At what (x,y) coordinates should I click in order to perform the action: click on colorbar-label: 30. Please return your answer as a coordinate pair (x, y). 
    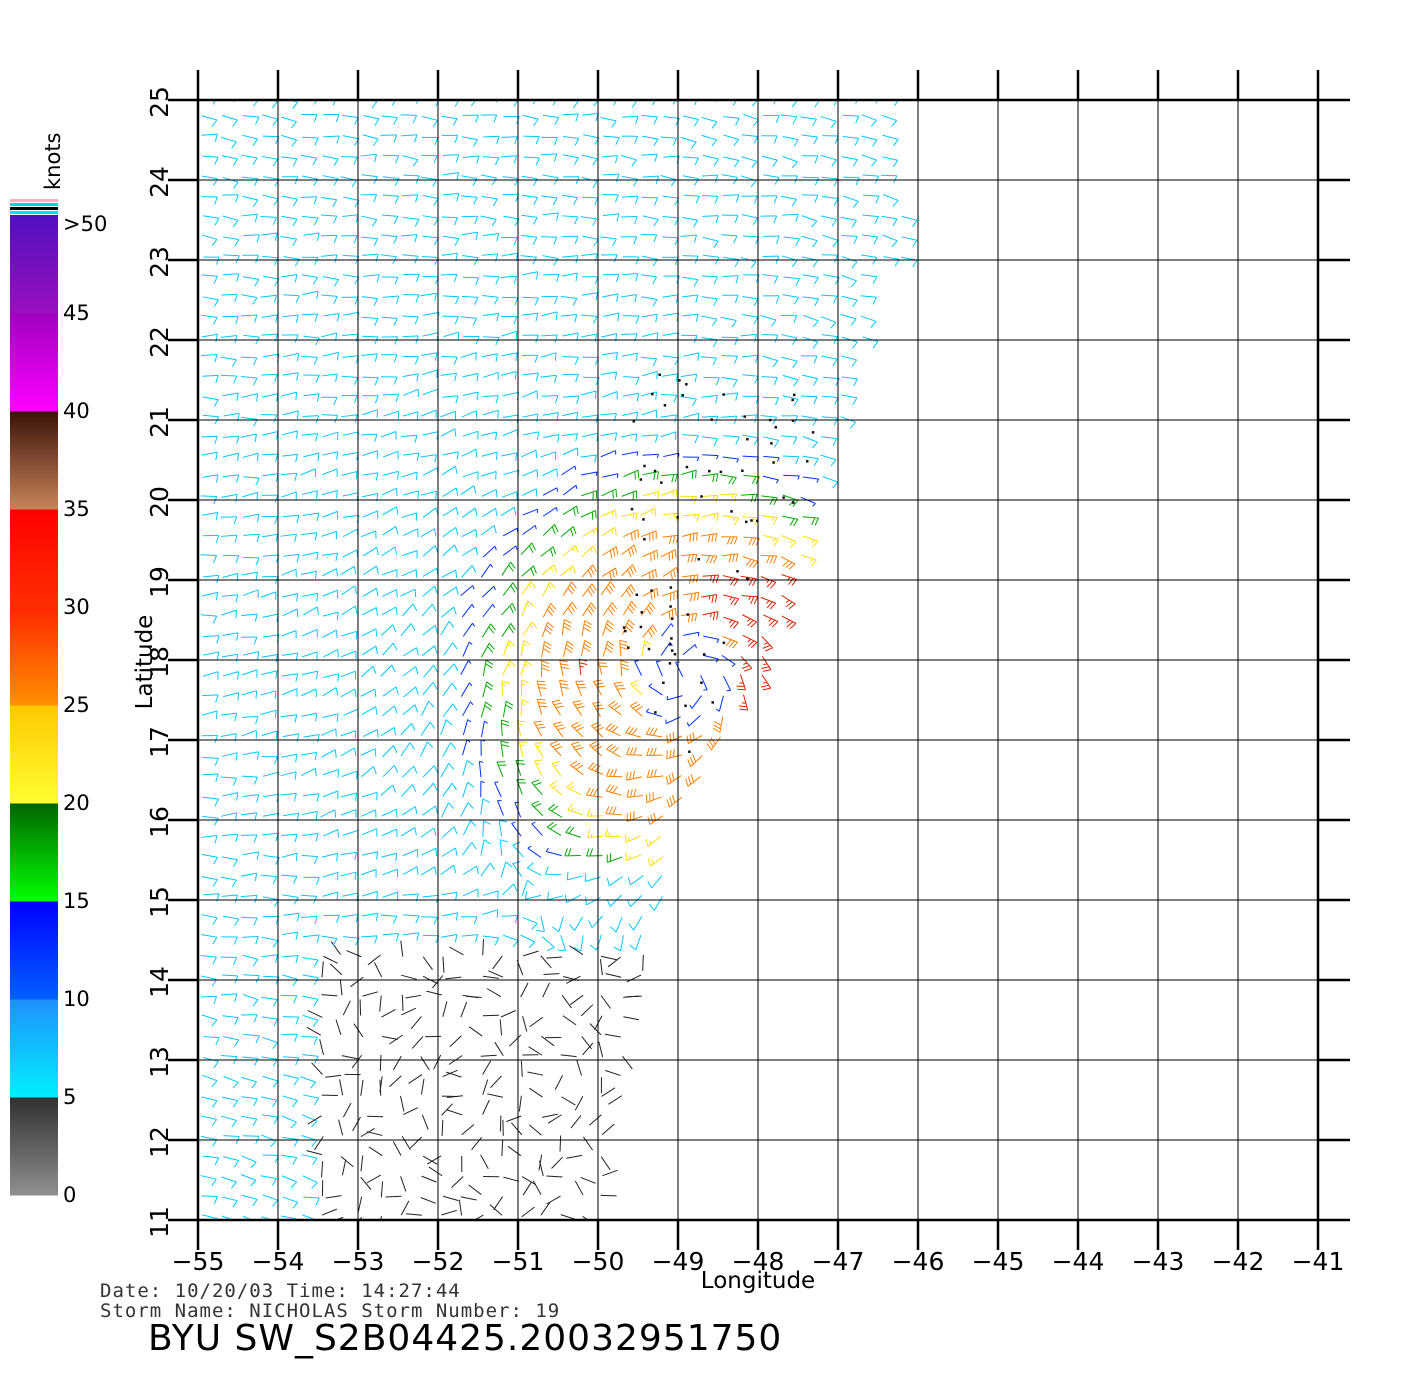
    Looking at the image, I should click on (76, 607).